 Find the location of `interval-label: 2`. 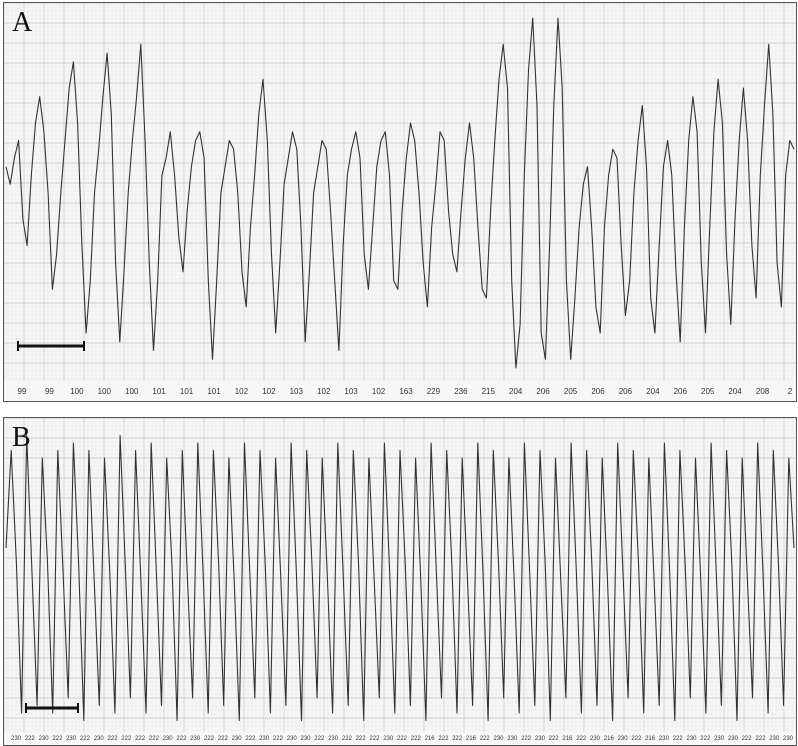

interval-label: 2 is located at coordinates (790, 391).